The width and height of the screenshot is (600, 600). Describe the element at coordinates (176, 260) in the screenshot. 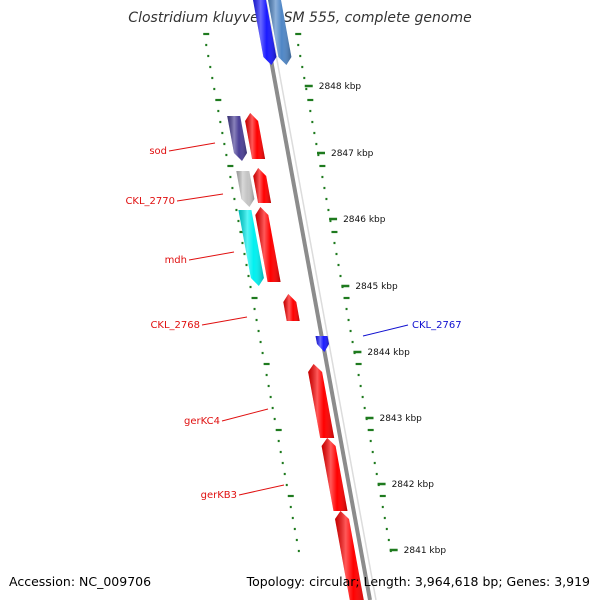

I see `gene-label-mdh: mdh` at that location.